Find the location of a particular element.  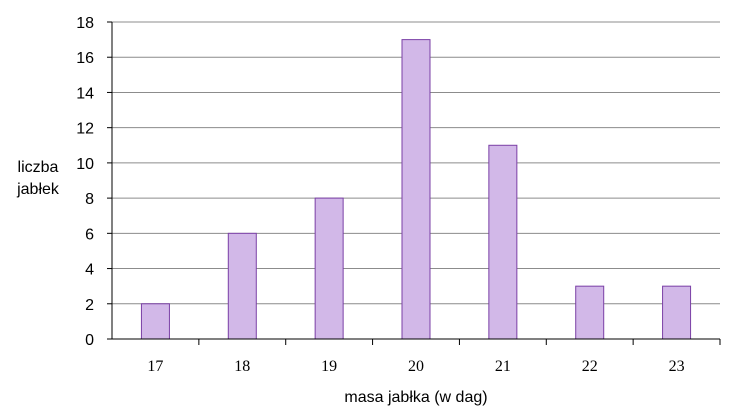

y-tick-labels: 0 2 4 6 8 10 12 14 16 18 is located at coordinates (85, 182).